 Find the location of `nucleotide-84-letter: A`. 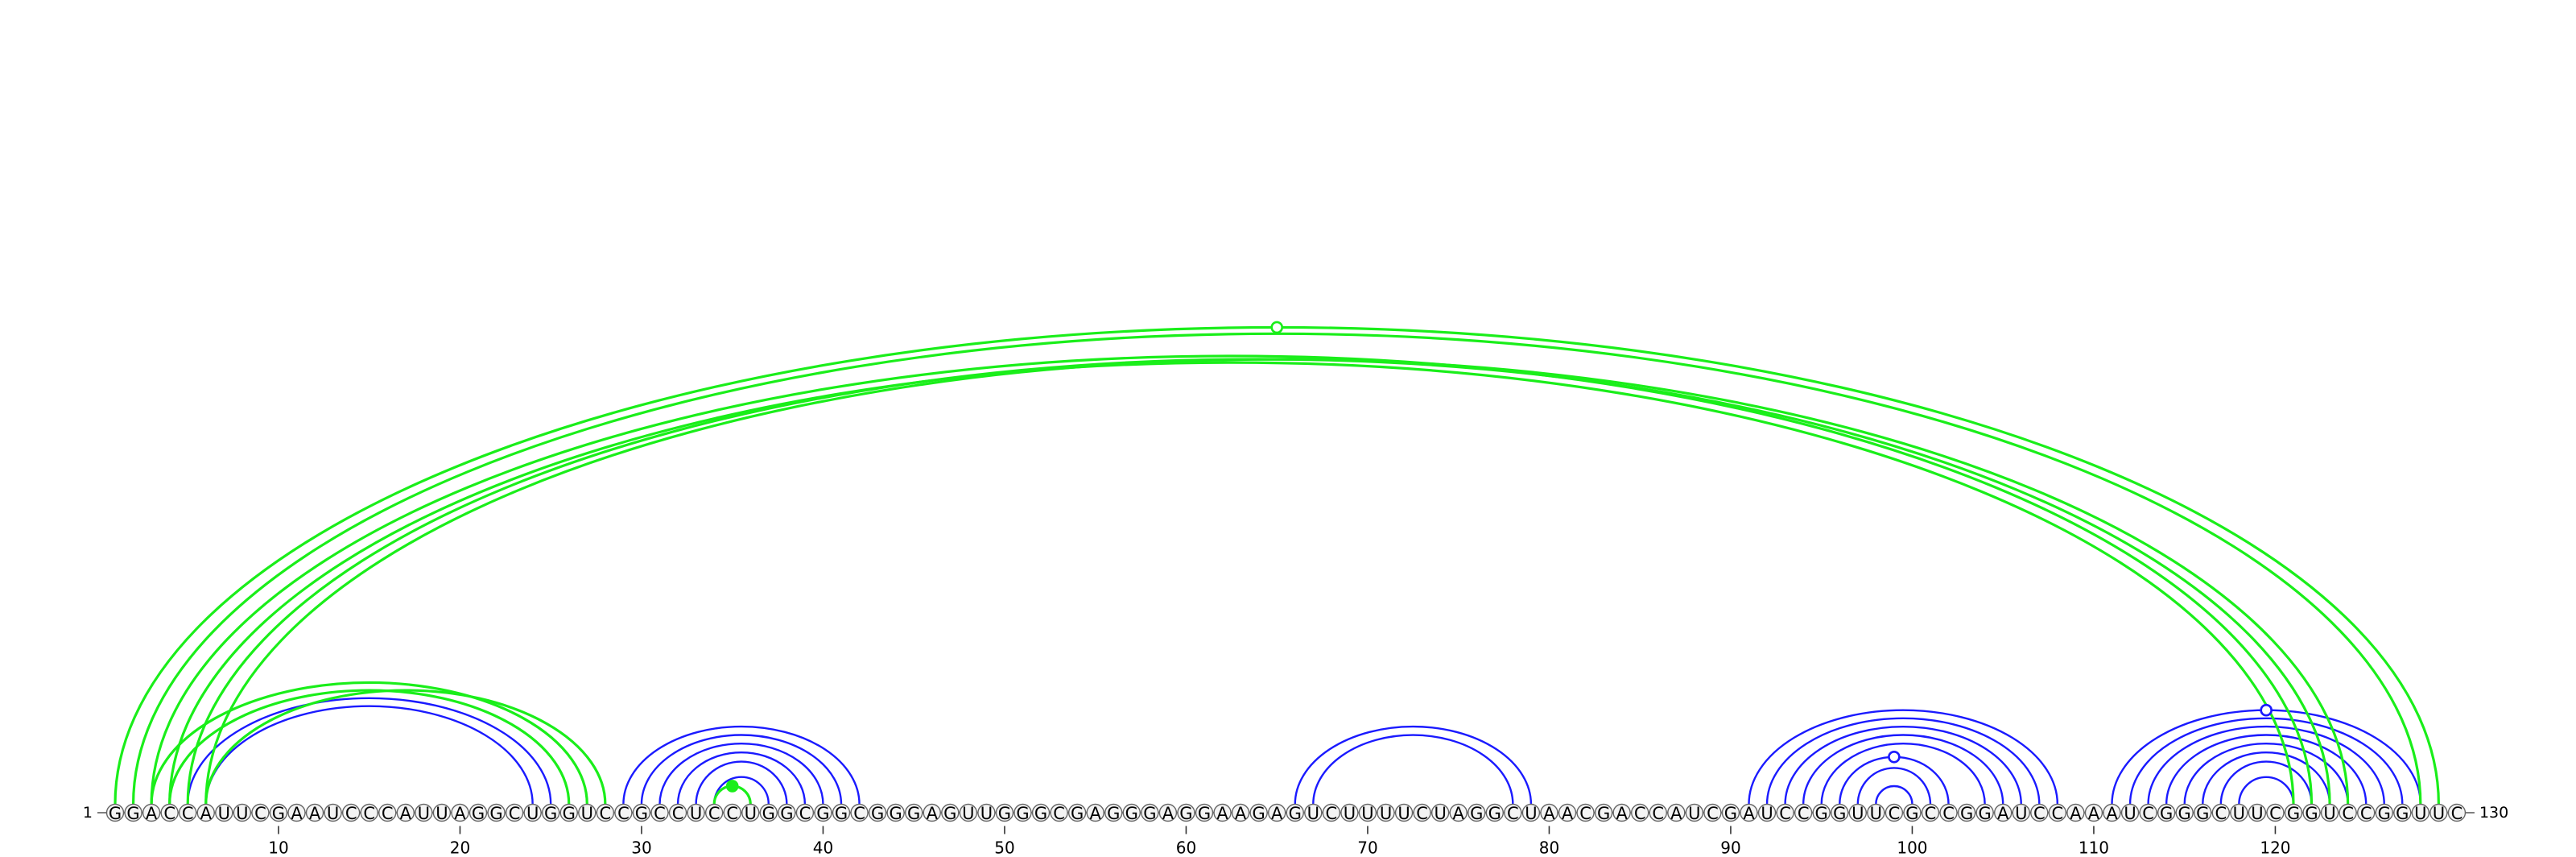

nucleotide-84-letter: A is located at coordinates (1622, 813).